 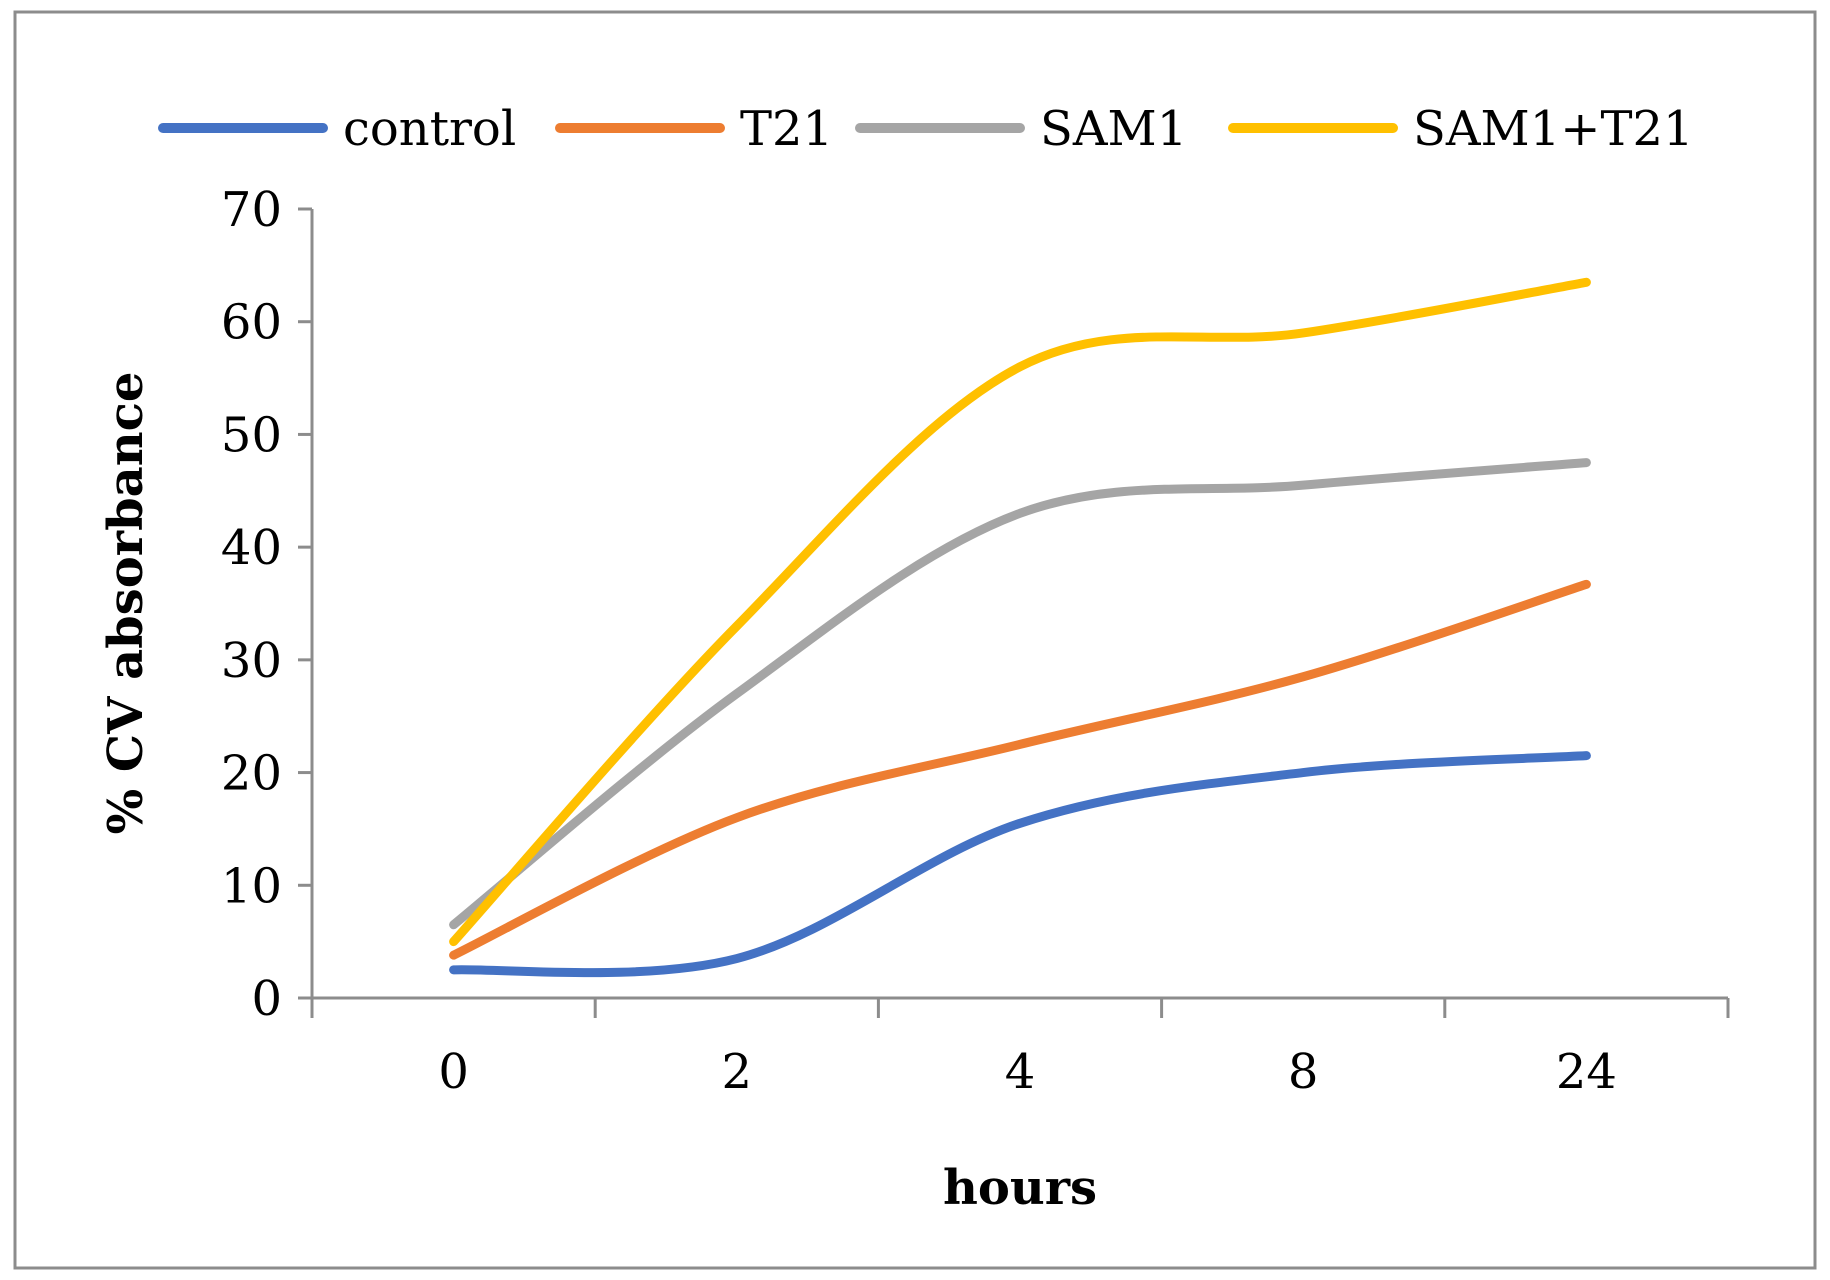 I want to click on y-axis-title: % CV absorbance, so click(x=126, y=603).